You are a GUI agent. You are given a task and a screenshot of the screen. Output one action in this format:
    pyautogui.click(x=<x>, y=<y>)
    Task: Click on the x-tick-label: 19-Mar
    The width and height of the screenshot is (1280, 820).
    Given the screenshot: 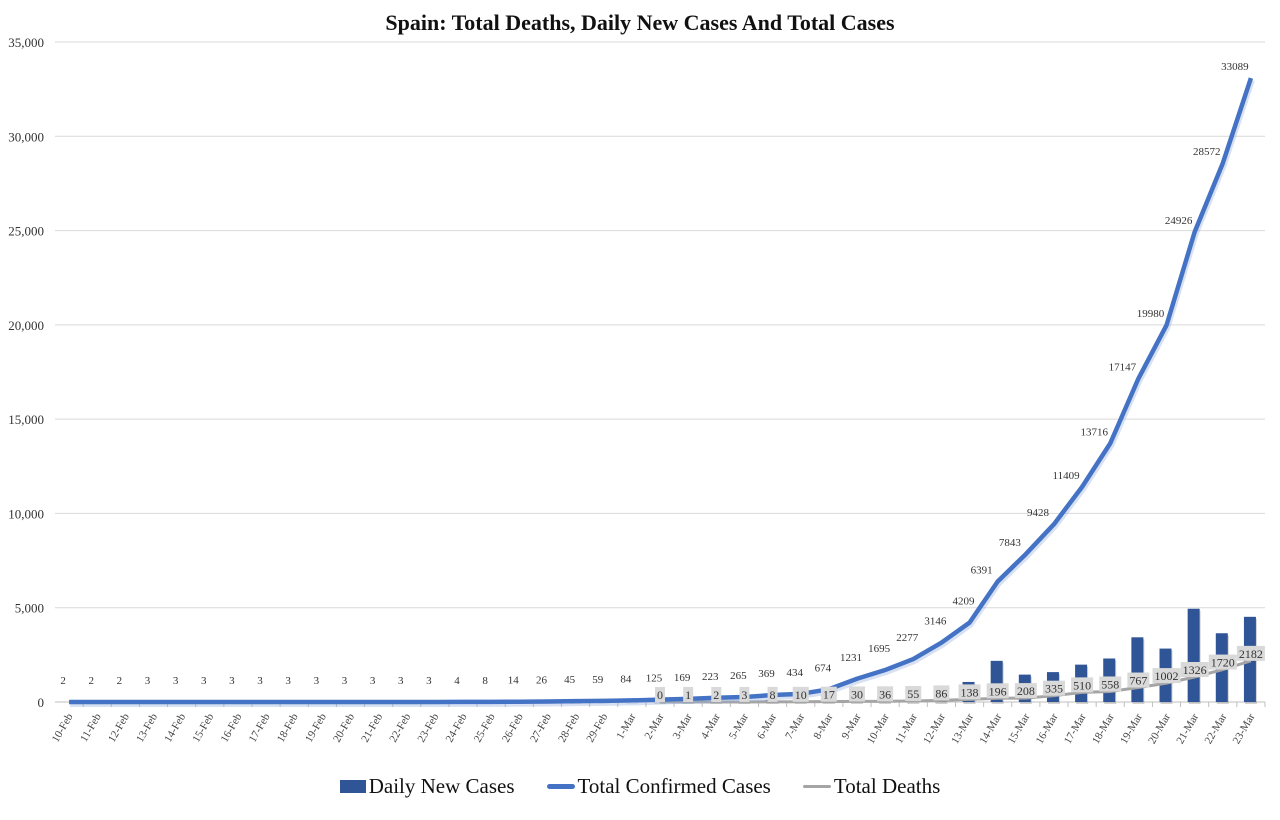 What is the action you would take?
    pyautogui.click(x=1131, y=728)
    